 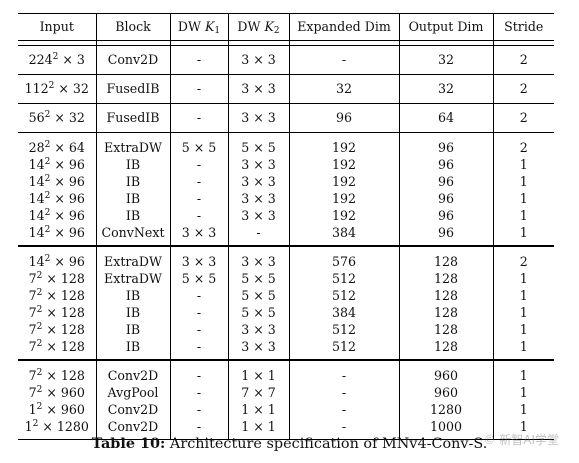 What do you see at coordinates (57, 60) in the screenshot?
I see `cell-input: 2242 × 3` at bounding box center [57, 60].